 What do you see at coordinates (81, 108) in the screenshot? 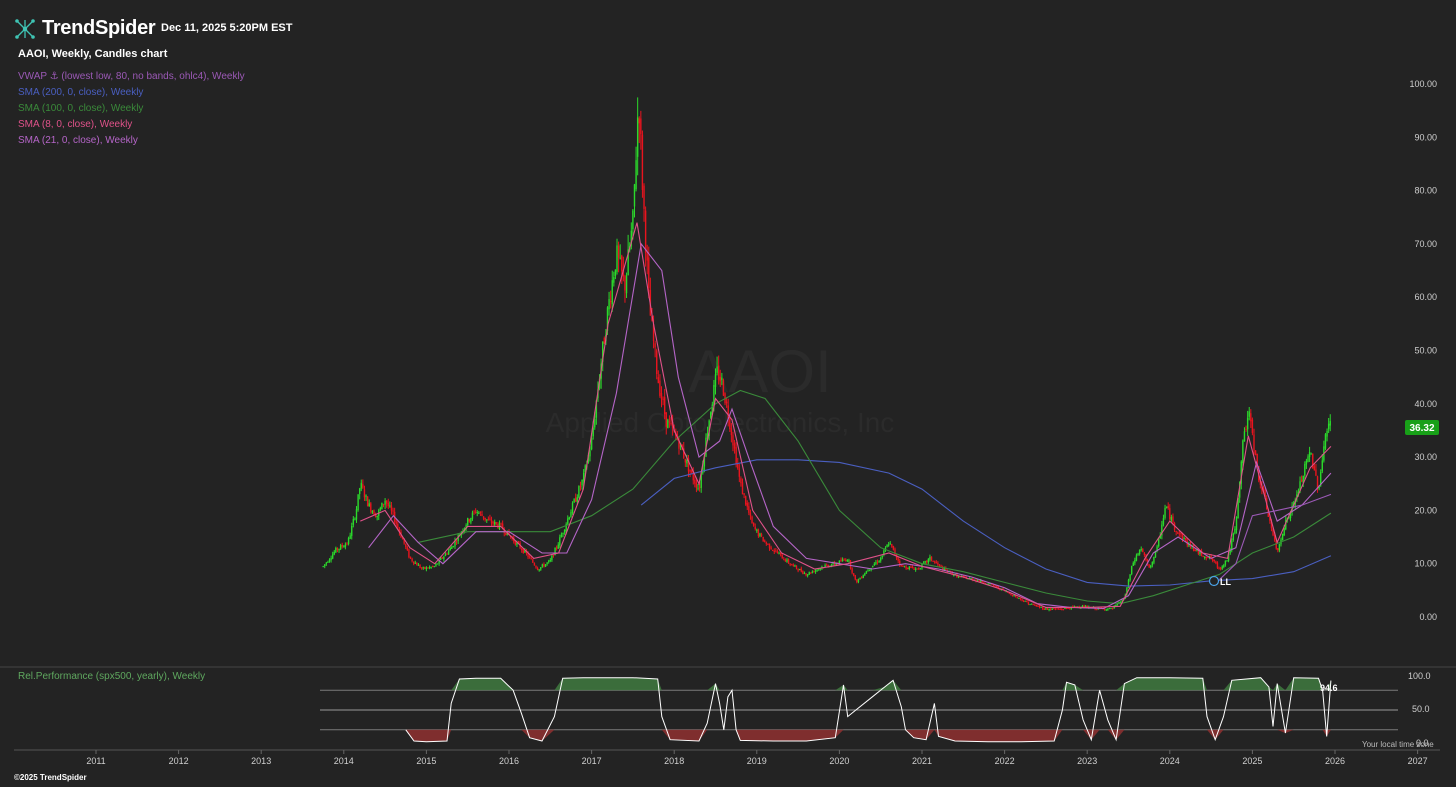
I see `legend-sma-100: SMA (100, 0, close), Weekly` at bounding box center [81, 108].